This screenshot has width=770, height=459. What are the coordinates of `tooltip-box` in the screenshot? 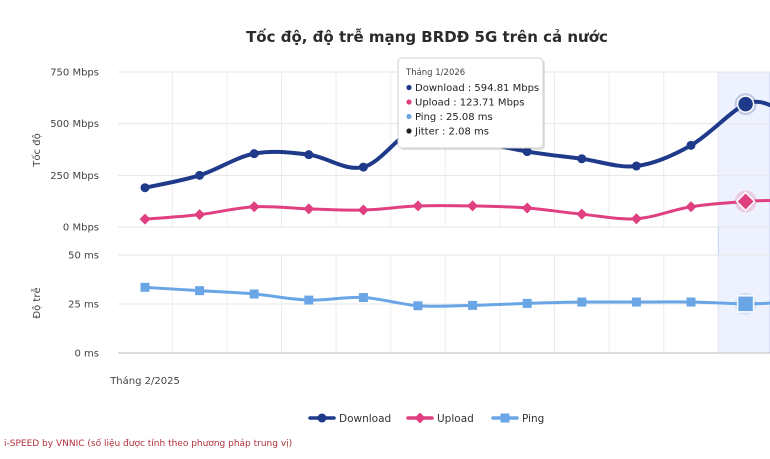 It's located at (470, 103).